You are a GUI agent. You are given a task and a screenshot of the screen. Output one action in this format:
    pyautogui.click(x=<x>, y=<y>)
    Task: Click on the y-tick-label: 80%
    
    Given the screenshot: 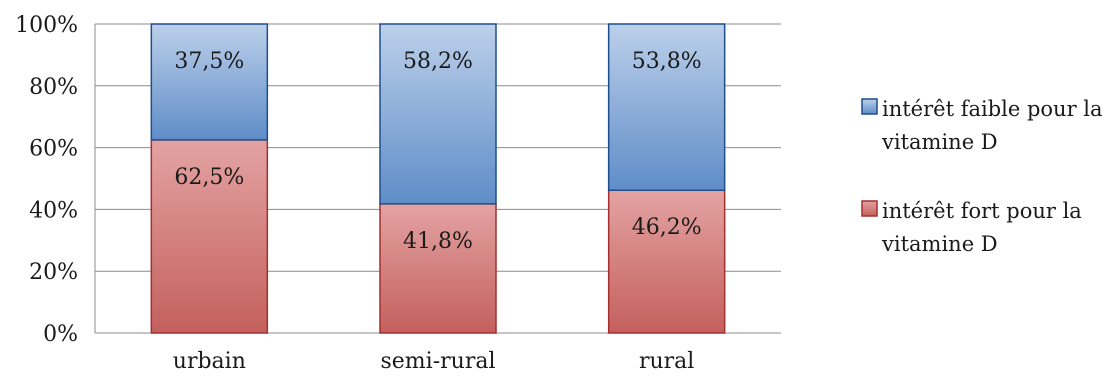 What is the action you would take?
    pyautogui.click(x=53, y=87)
    